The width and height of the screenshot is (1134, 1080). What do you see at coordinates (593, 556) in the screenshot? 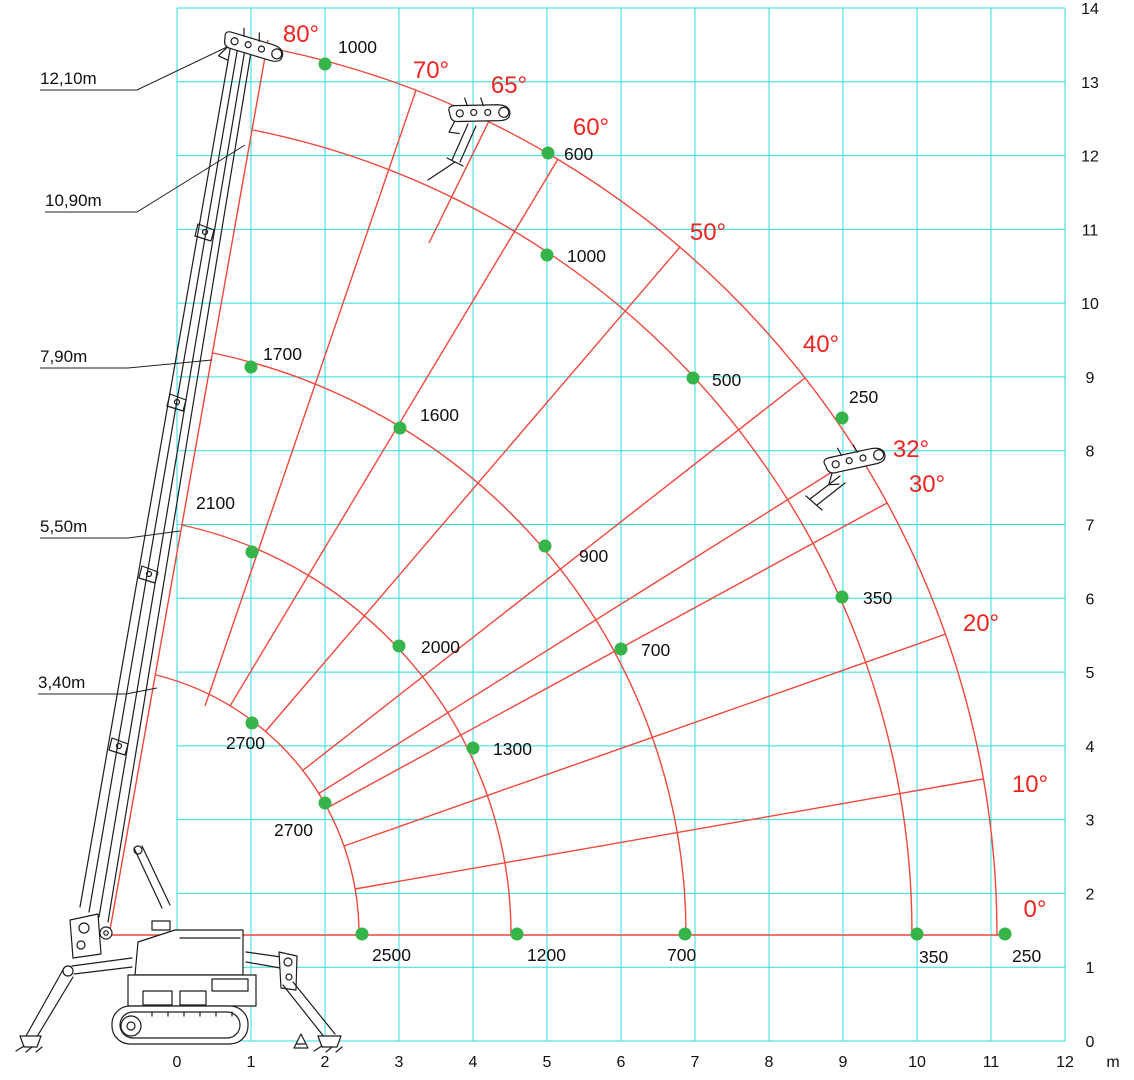
I see `load-value: 900` at bounding box center [593, 556].